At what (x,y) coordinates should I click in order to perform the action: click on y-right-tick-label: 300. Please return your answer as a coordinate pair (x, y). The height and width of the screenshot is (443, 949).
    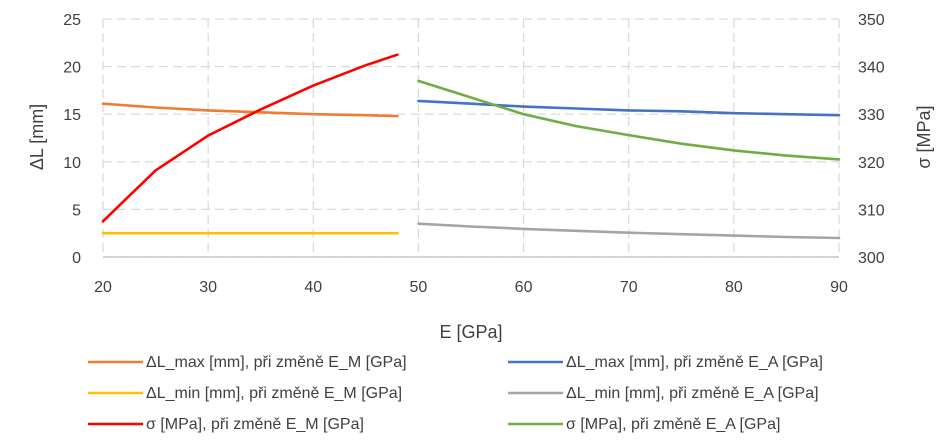
    Looking at the image, I should click on (871, 258).